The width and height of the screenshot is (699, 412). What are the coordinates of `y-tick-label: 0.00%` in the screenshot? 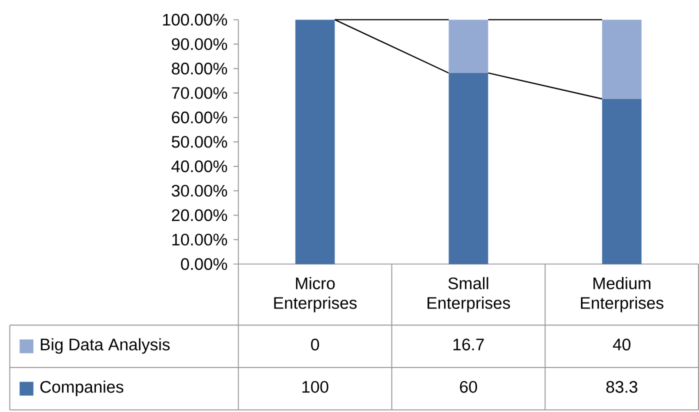 It's located at (204, 264).